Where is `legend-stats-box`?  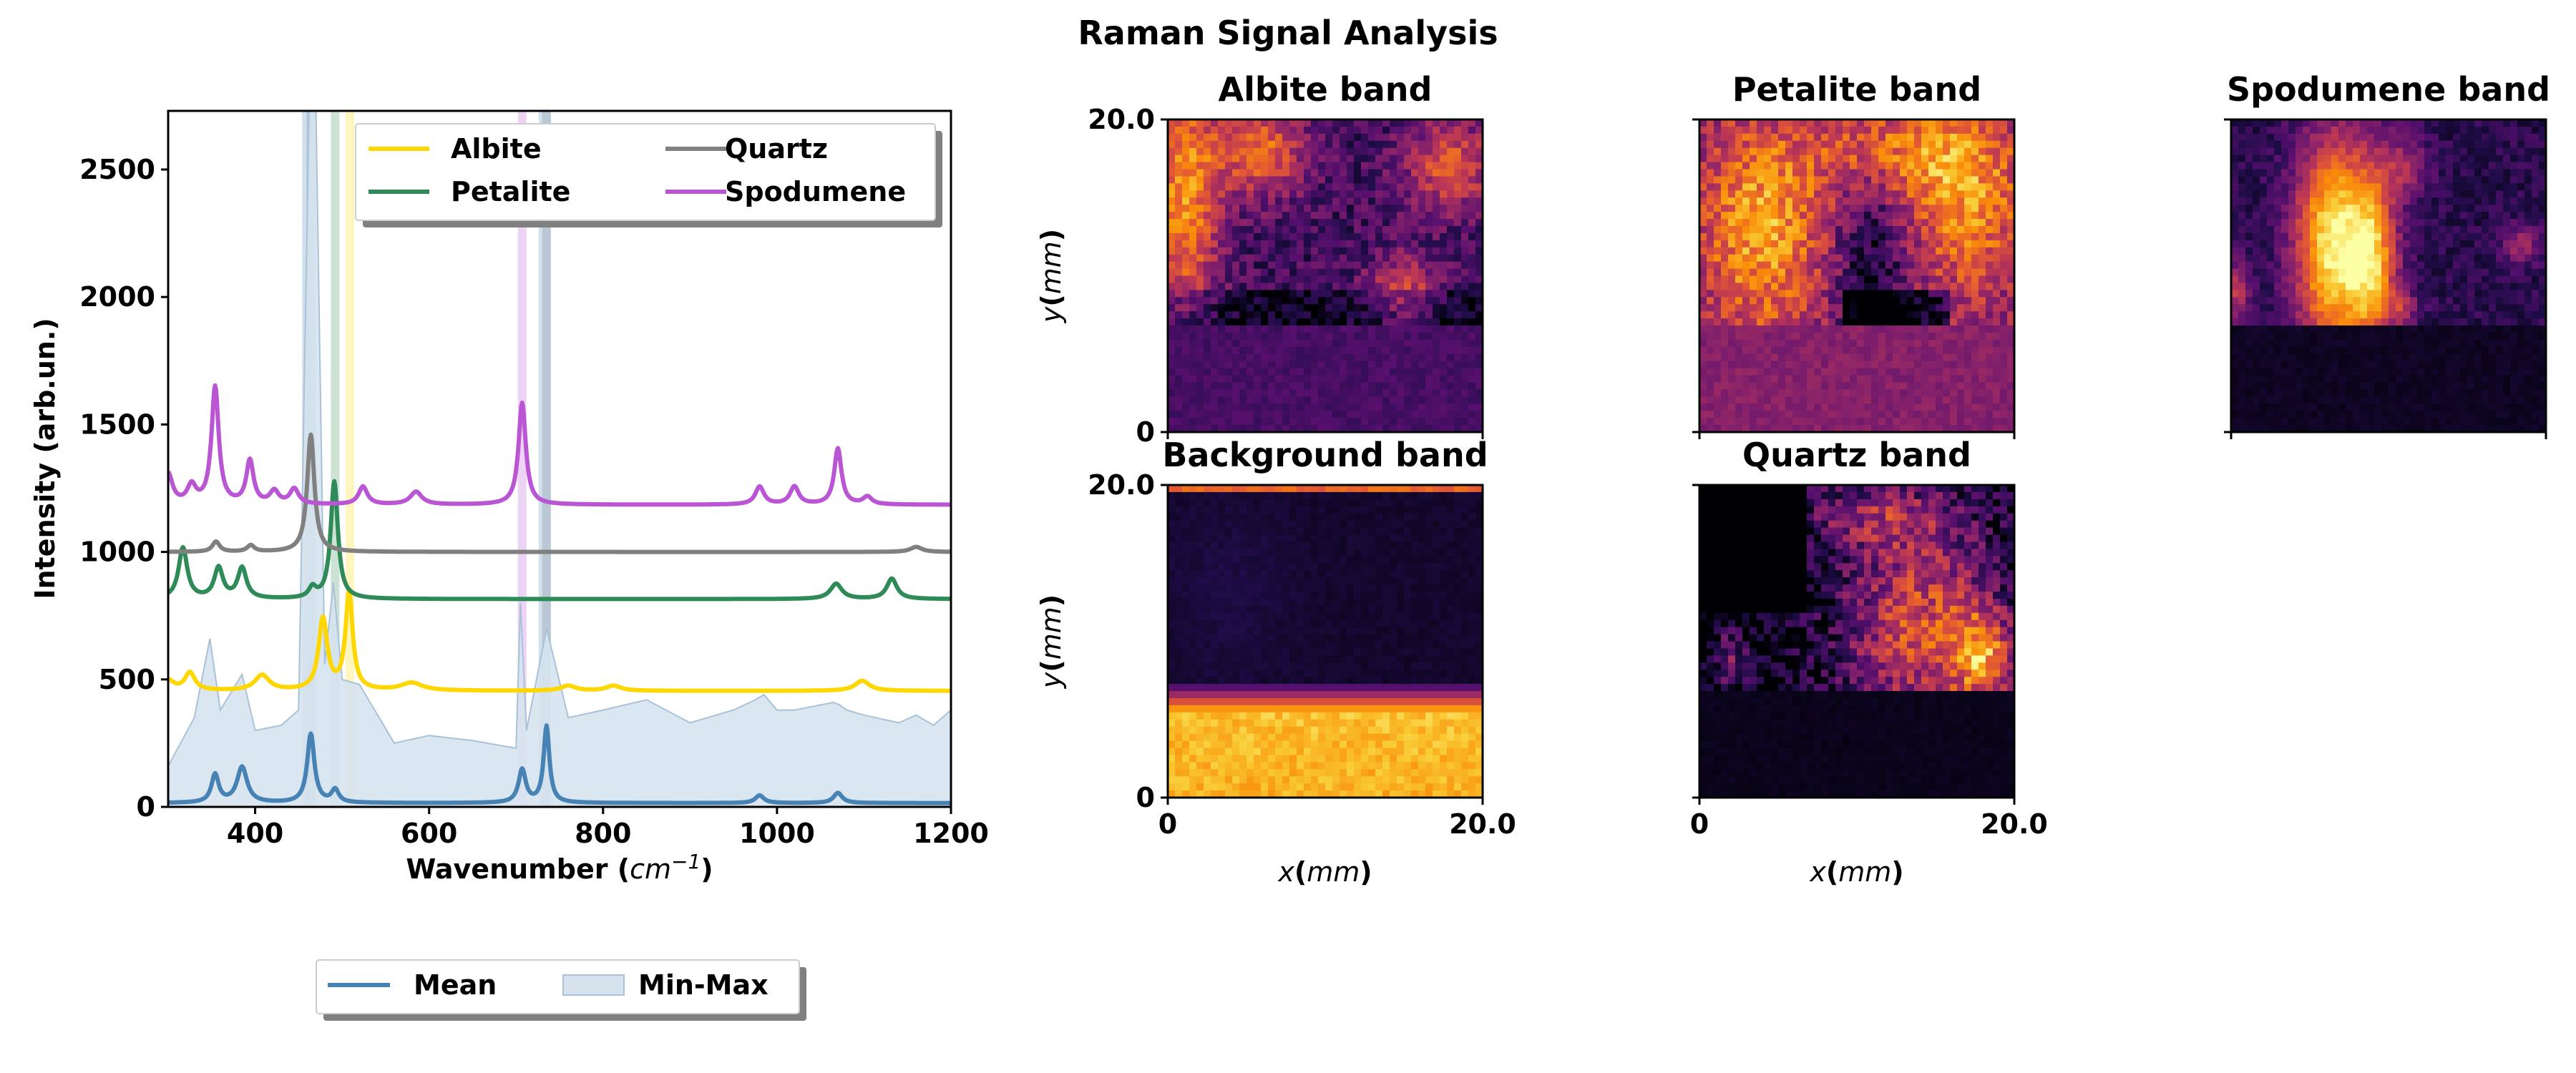
legend-stats-box is located at coordinates (558, 986).